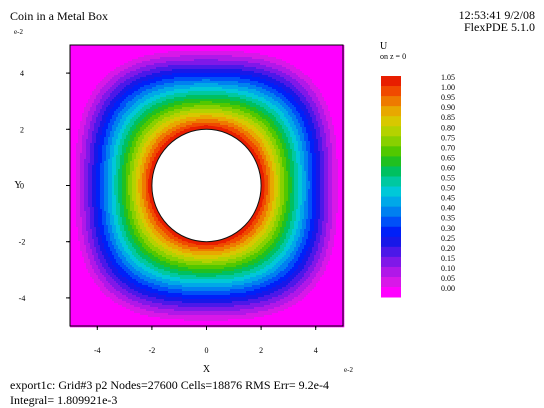 The height and width of the screenshot is (408, 544). Describe the element at coordinates (497, 21) in the screenshot. I see `timestamp-block: 12:53:41 9/2/08 FlexPDE 5.1.0` at that location.